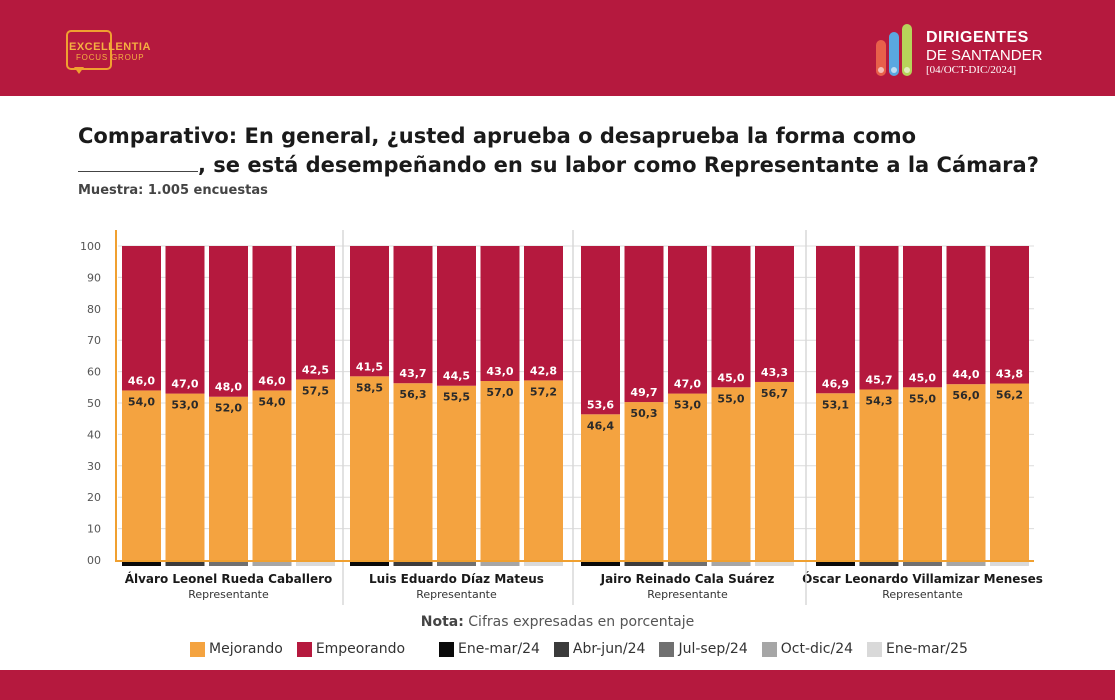 The width and height of the screenshot is (1115, 700). I want to click on legend-item-period-4: Oct-dic/24, so click(807, 649).